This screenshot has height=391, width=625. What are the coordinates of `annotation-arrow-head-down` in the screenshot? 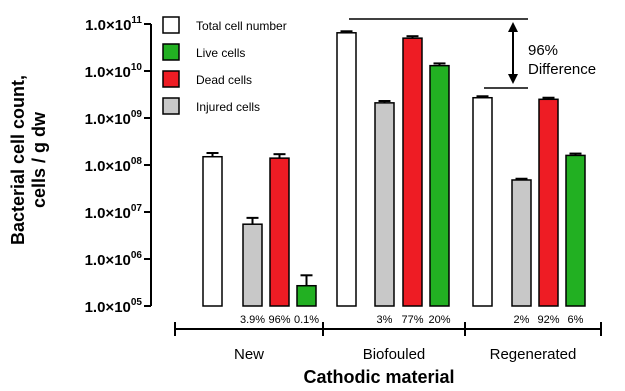 It's located at (513, 79).